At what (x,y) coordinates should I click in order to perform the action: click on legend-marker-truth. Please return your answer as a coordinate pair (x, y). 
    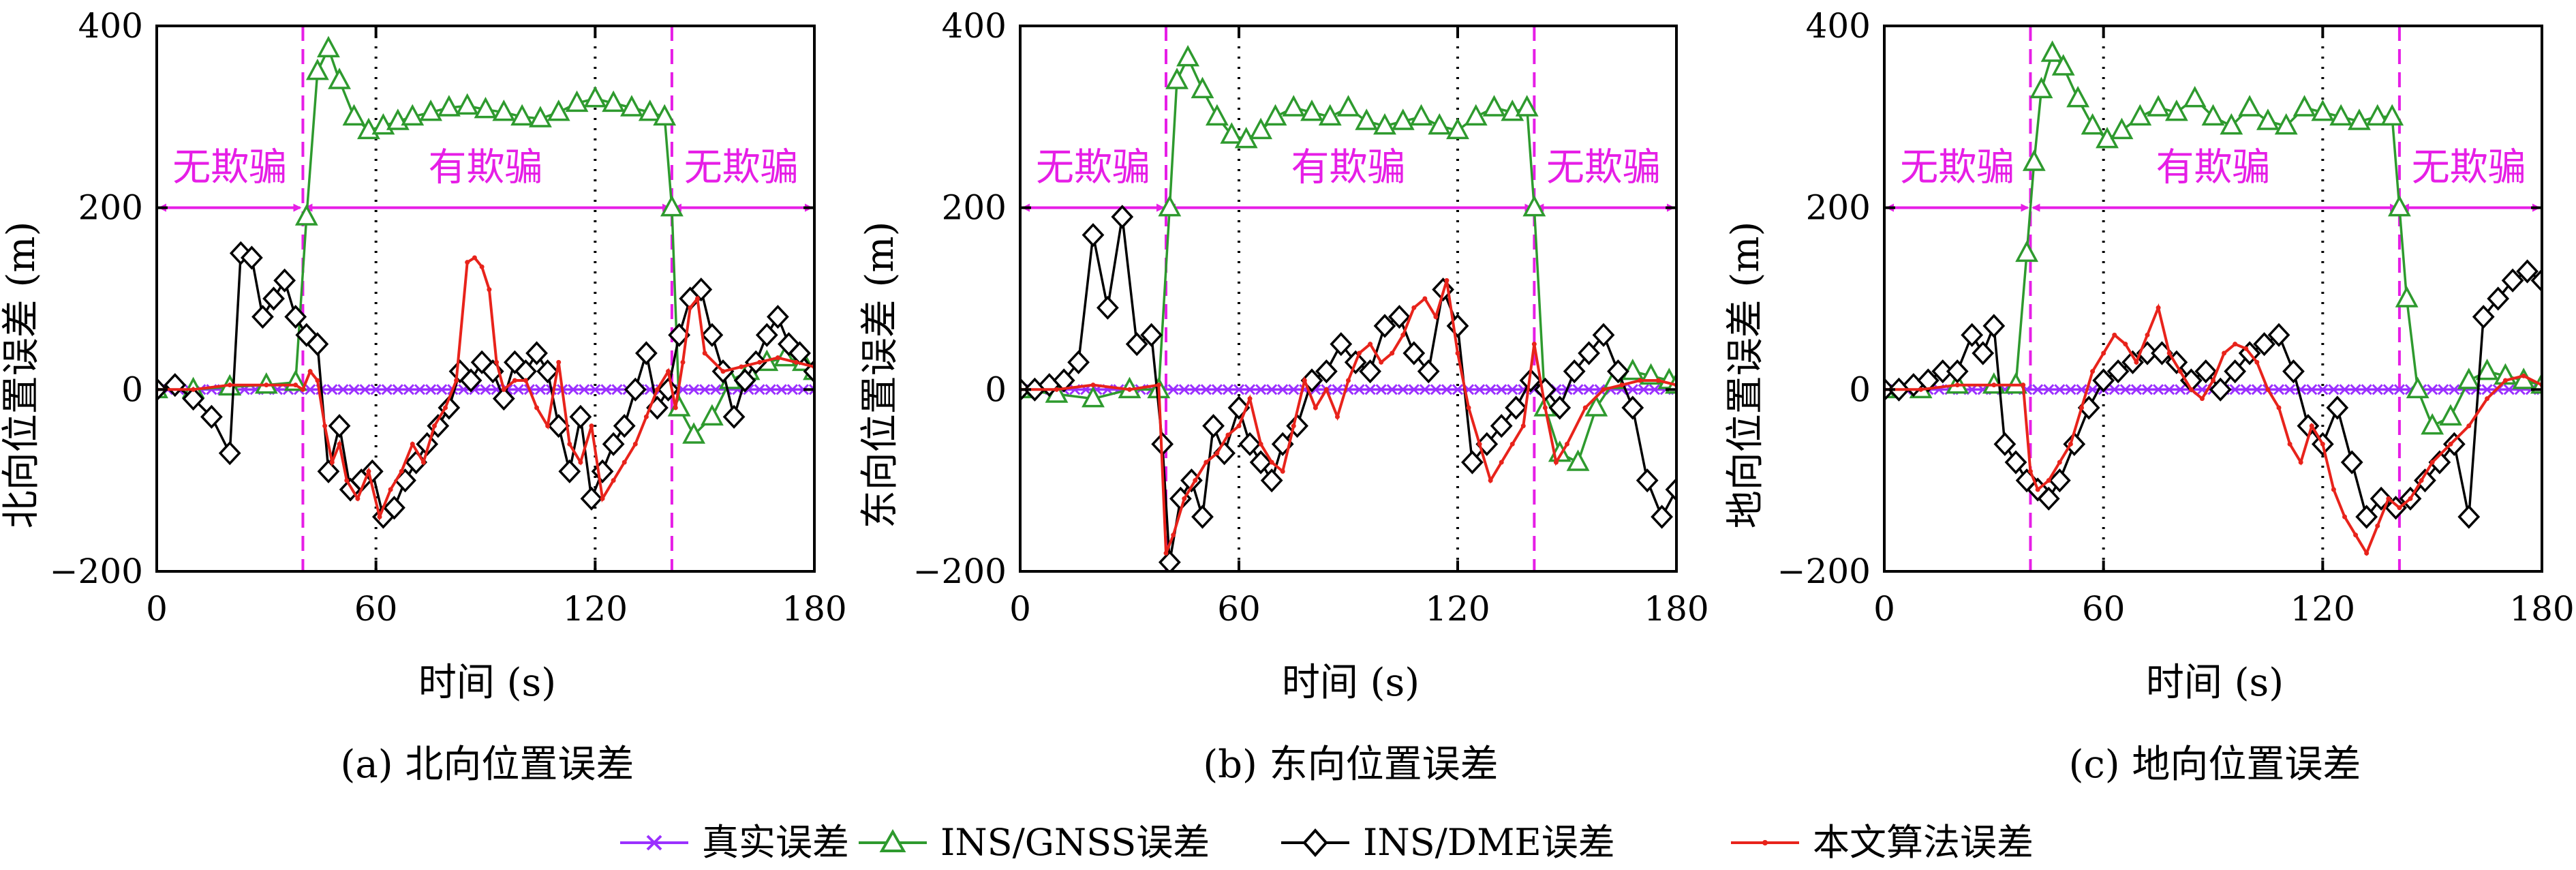
    Looking at the image, I should click on (654, 843).